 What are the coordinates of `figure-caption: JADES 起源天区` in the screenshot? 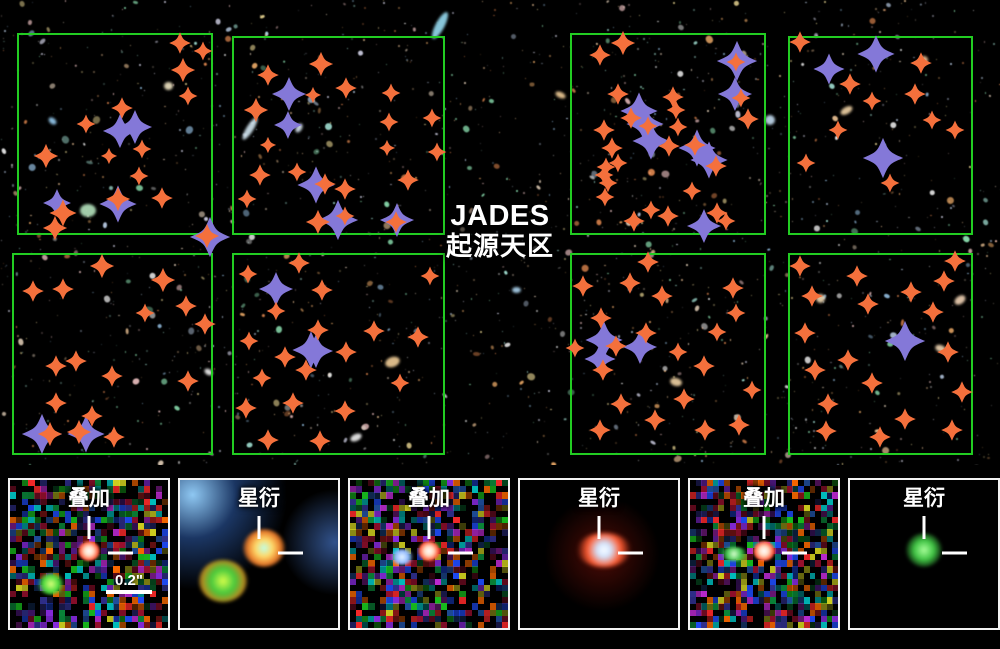 It's located at (500, 231).